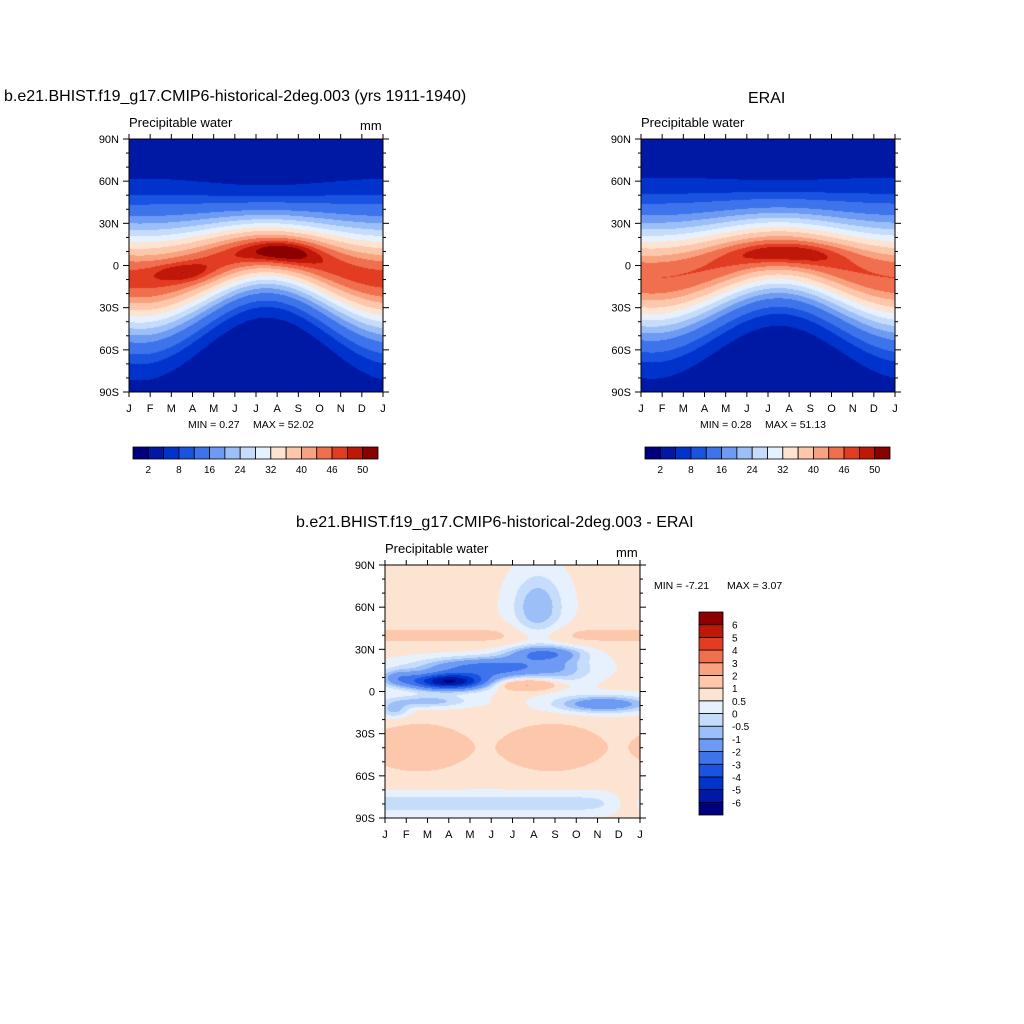  I want to click on colorbar-tick-label: 16, so click(210, 470).